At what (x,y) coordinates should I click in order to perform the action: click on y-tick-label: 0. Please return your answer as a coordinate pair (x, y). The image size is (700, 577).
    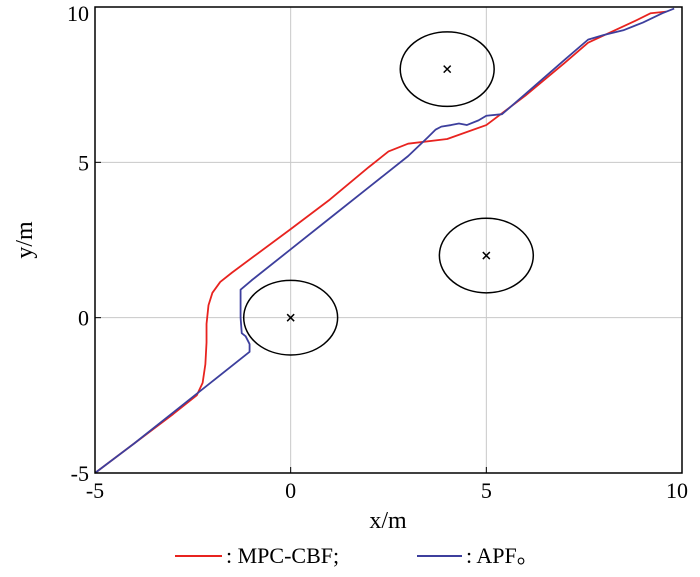
    Looking at the image, I should click on (83, 318).